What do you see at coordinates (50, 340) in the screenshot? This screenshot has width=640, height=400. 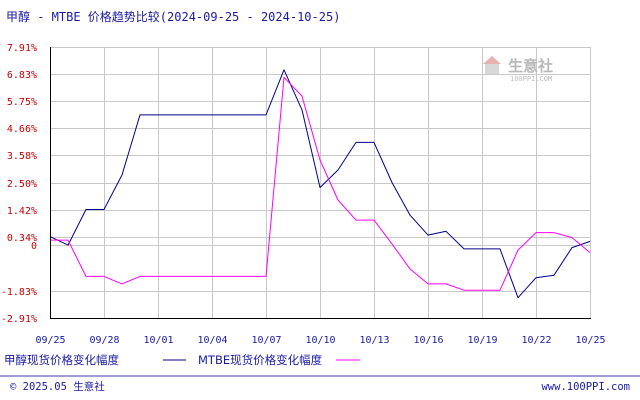 I see `x-tick-label: 09/25` at bounding box center [50, 340].